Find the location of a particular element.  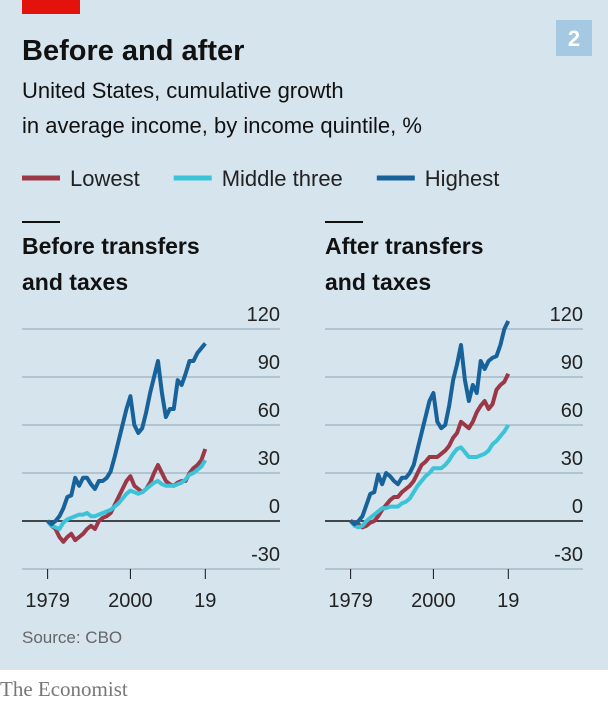

panel-title: After transfers is located at coordinates (404, 246).